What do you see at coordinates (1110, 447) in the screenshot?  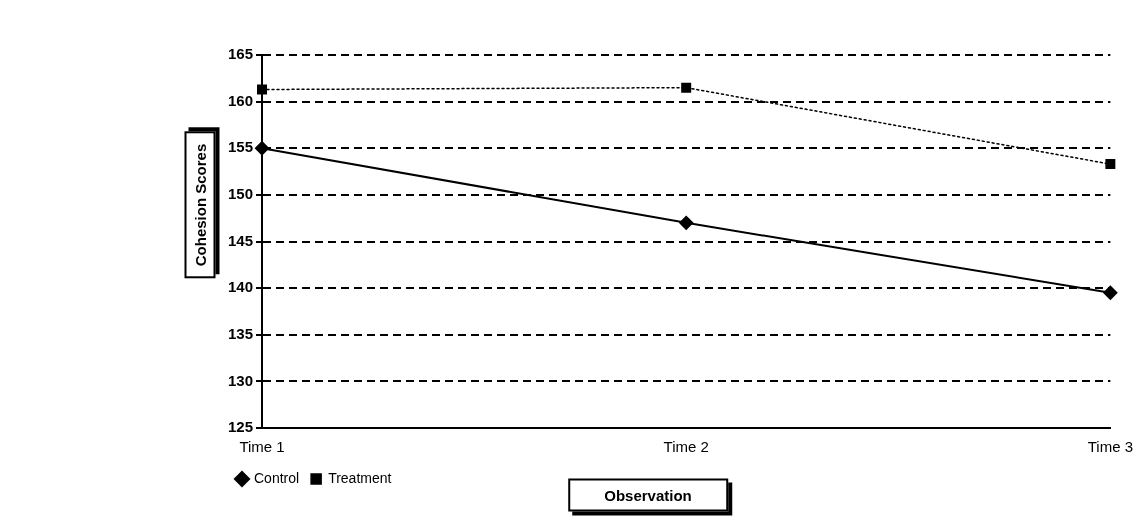 I see `x-tick-label: Time 3` at bounding box center [1110, 447].